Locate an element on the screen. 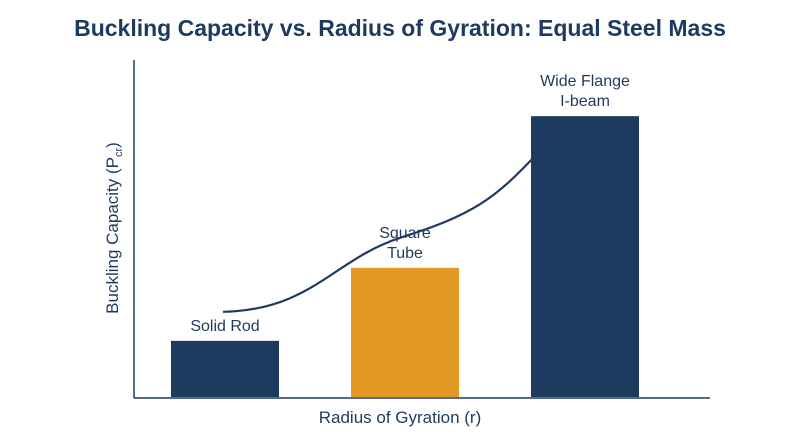 The image size is (800, 447). y-axis-label-subscript: cr is located at coordinates (119, 153).